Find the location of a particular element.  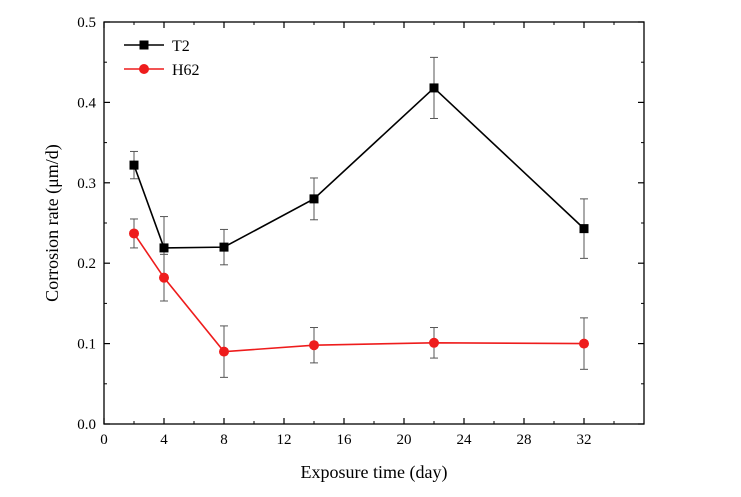

x-tick-label: 12 is located at coordinates (284, 440).